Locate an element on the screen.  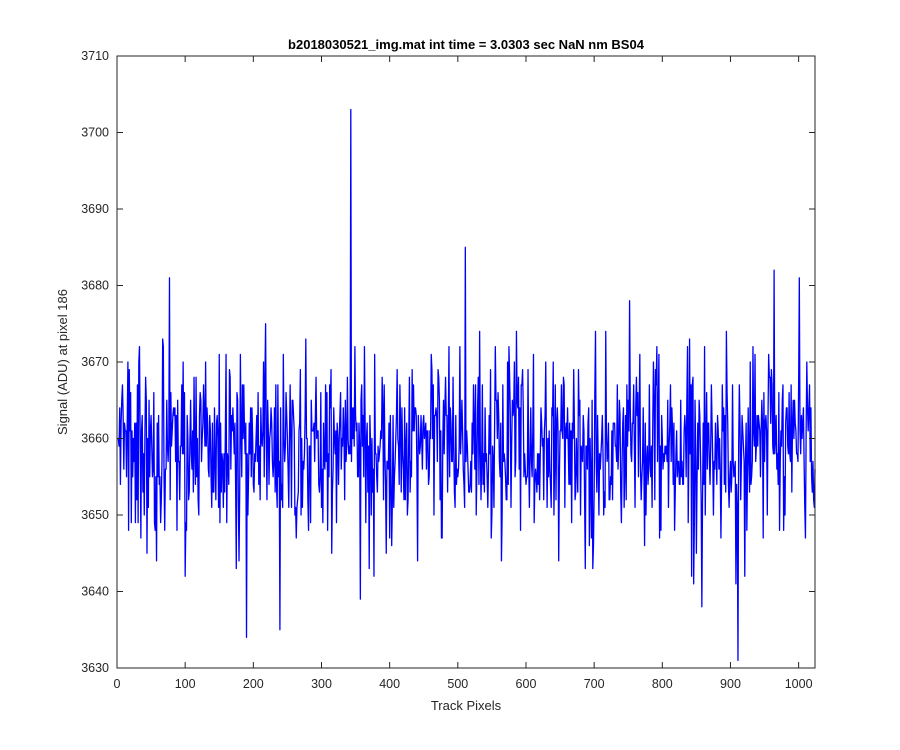
x-tick-label: 500 is located at coordinates (457, 684).